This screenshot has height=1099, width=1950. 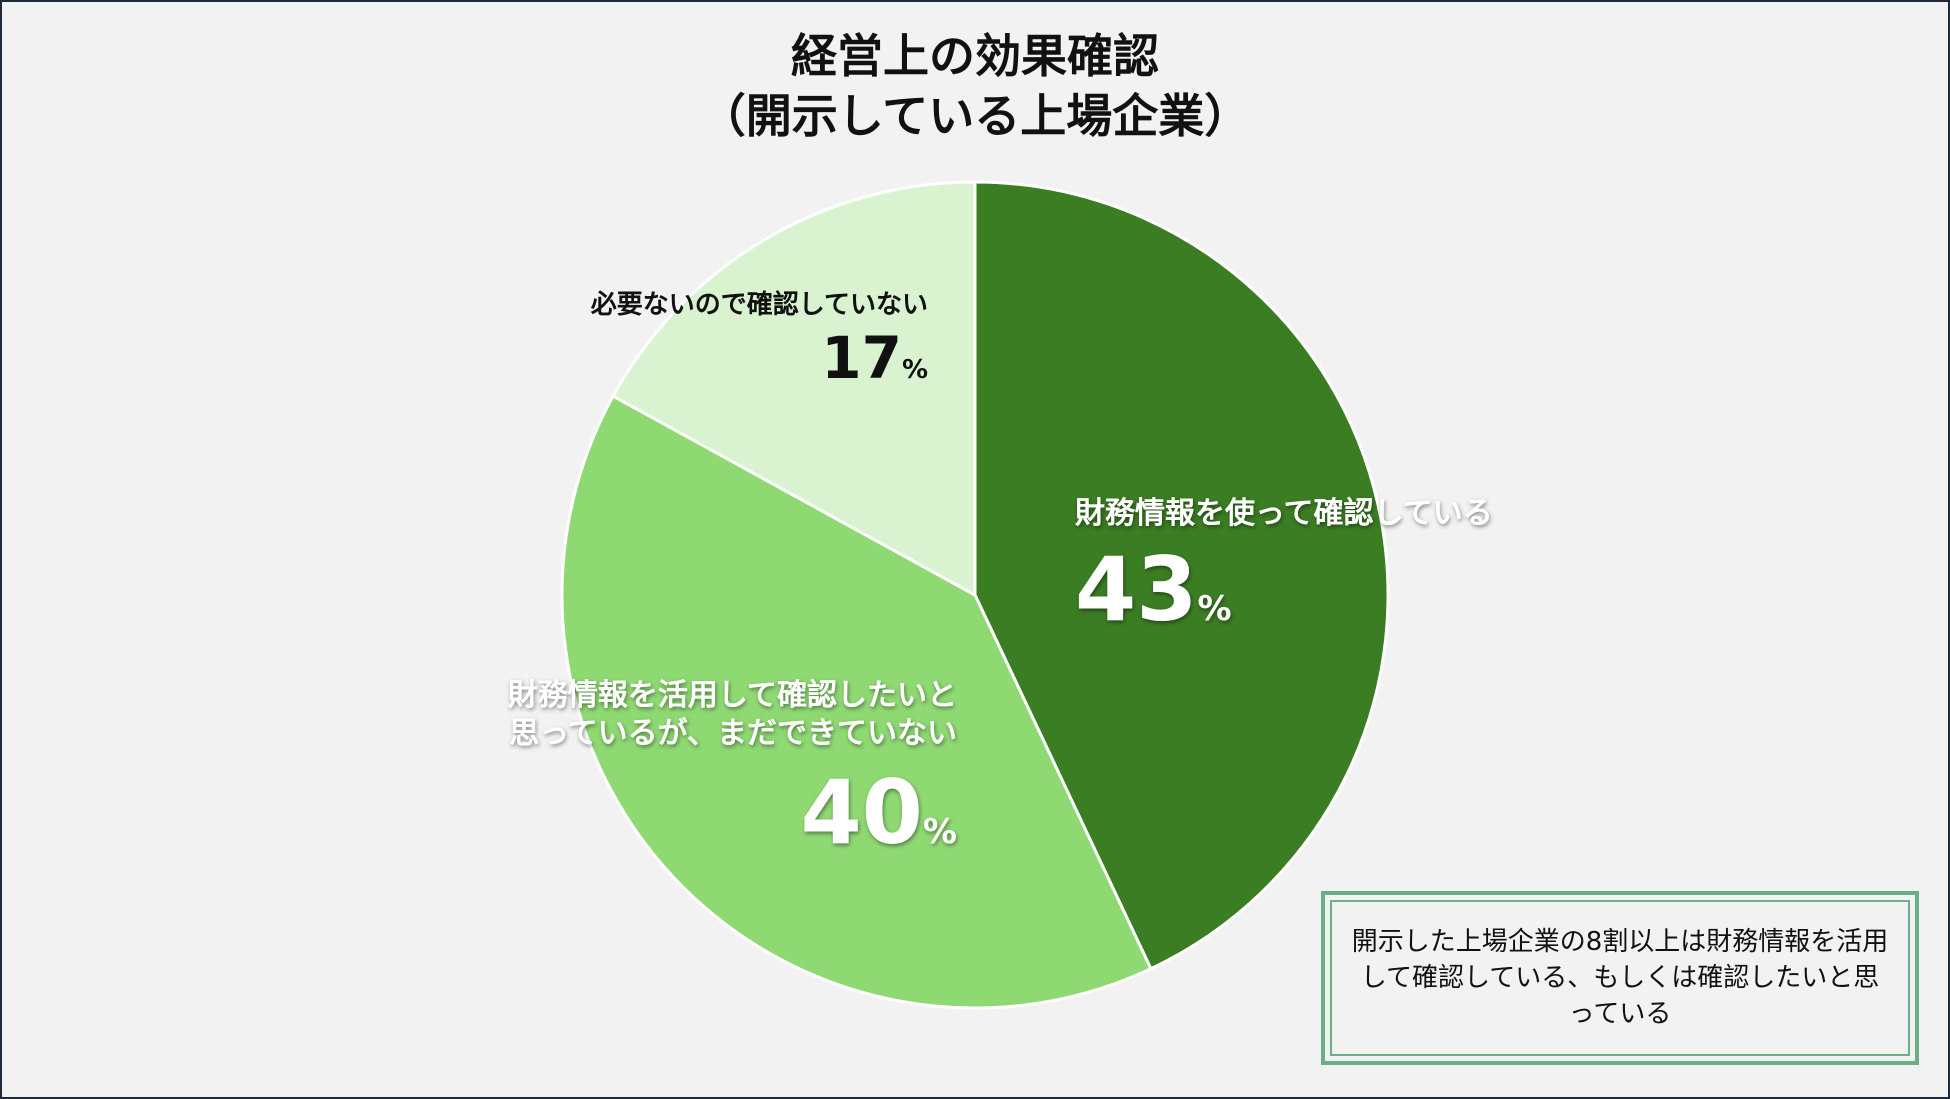 I want to click on slice-label-text: 思っているが、まだできていない, so click(x=733, y=733).